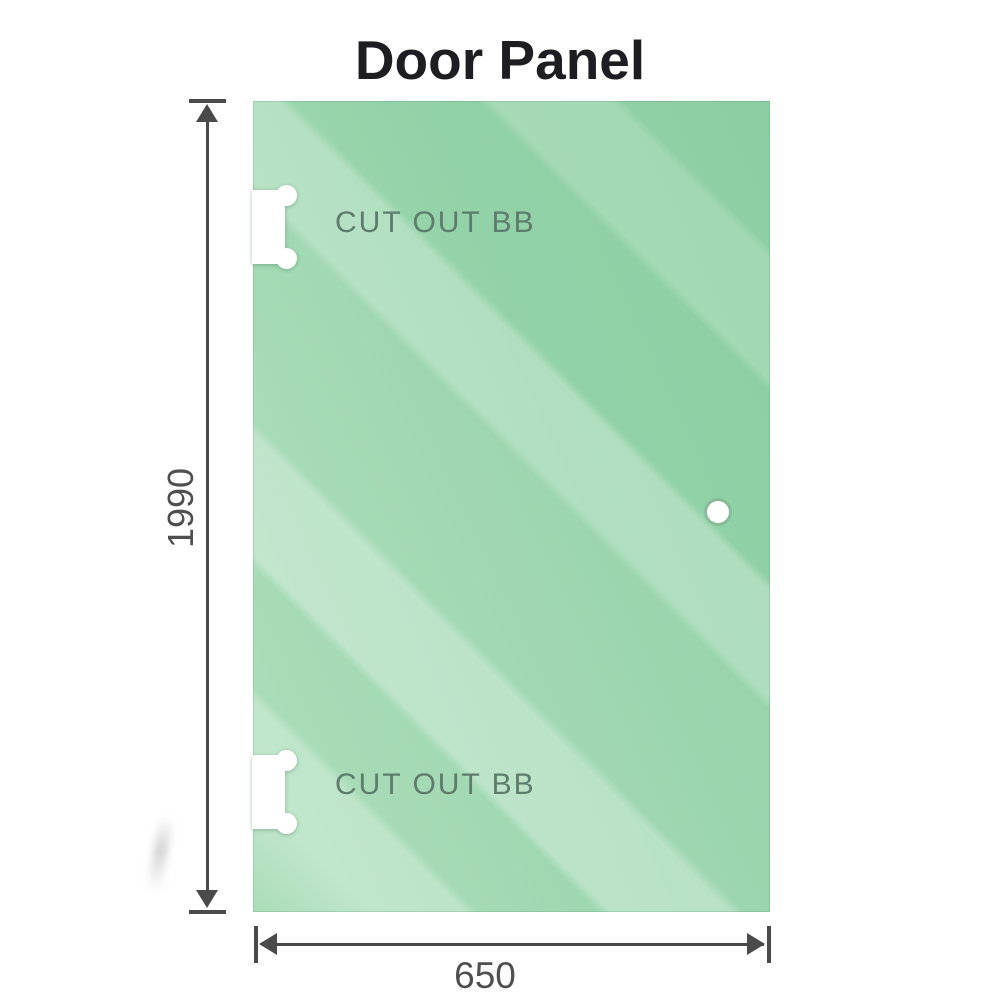  I want to click on width-dimension-line, so click(514, 944).